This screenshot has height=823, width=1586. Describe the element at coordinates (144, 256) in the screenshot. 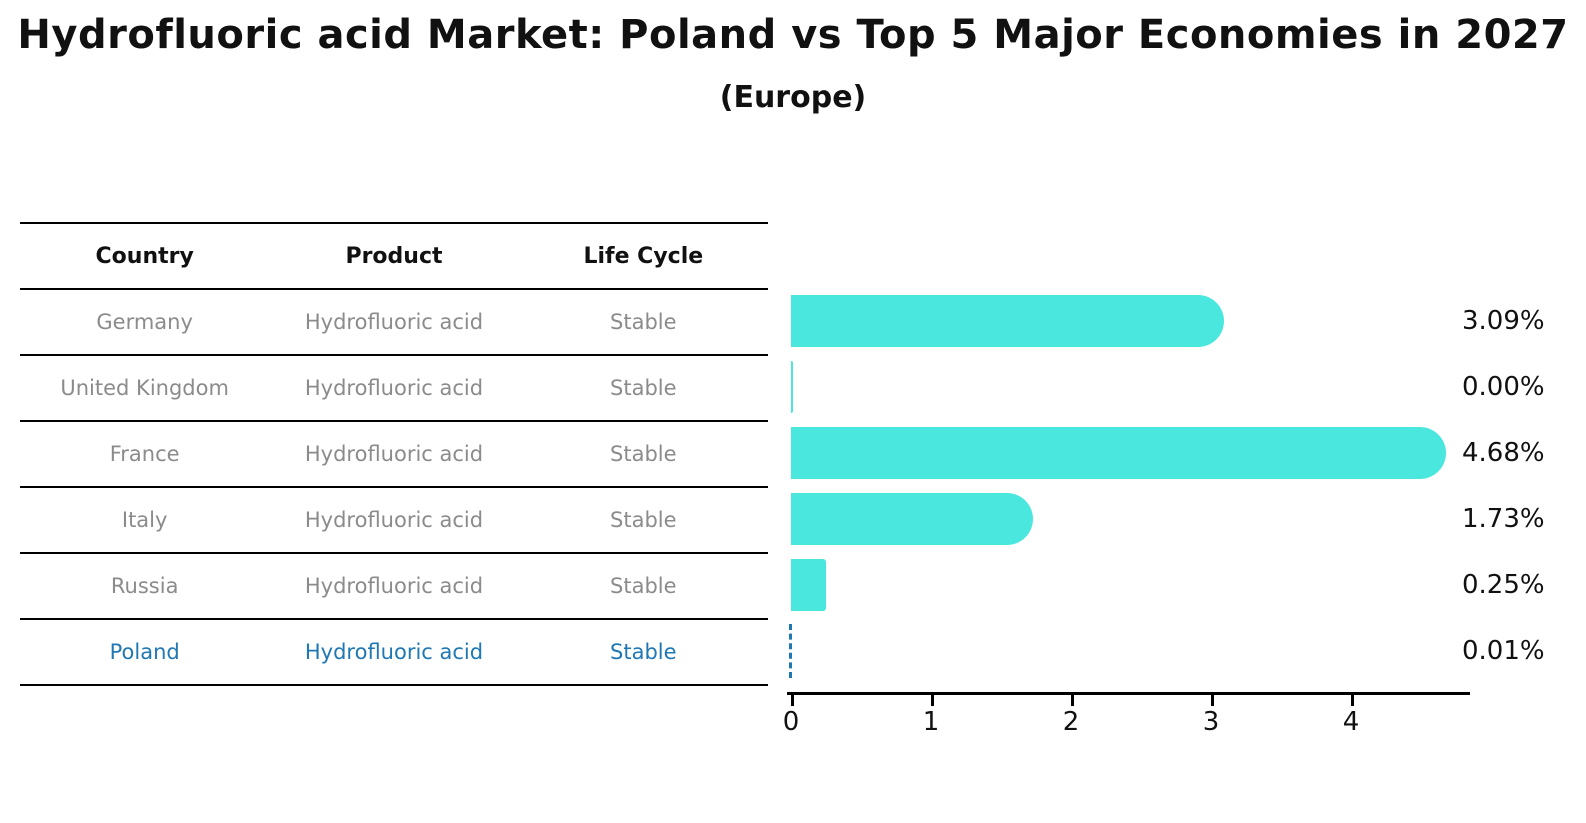

I see `column-header-country: Country` at that location.